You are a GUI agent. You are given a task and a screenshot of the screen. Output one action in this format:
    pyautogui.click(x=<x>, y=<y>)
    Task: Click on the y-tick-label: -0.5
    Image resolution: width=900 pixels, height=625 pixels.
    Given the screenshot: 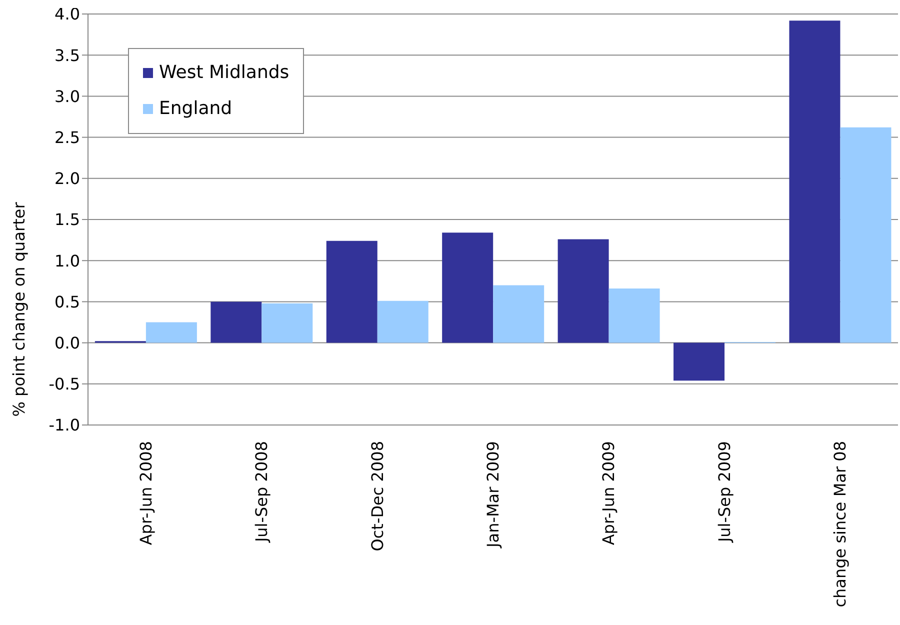 What is the action you would take?
    pyautogui.click(x=64, y=384)
    